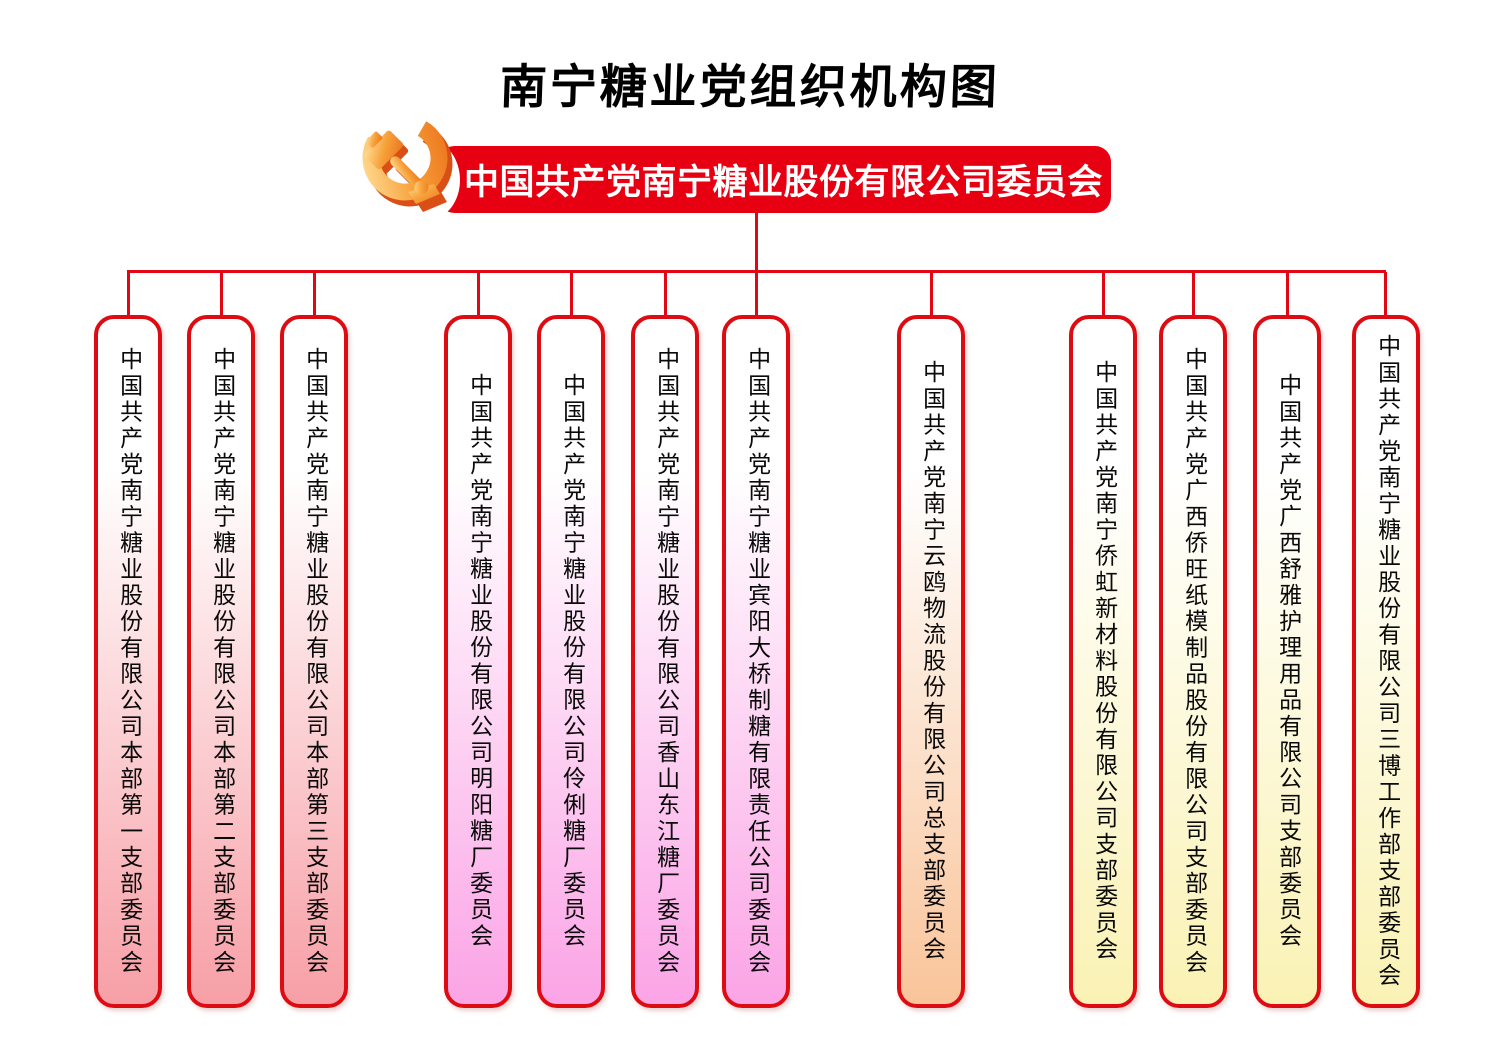 The height and width of the screenshot is (1061, 1500). I want to click on org-unit-label: 中国共产党南宁侨虹新材料股份有限公司支部委员会, so click(1103, 661).